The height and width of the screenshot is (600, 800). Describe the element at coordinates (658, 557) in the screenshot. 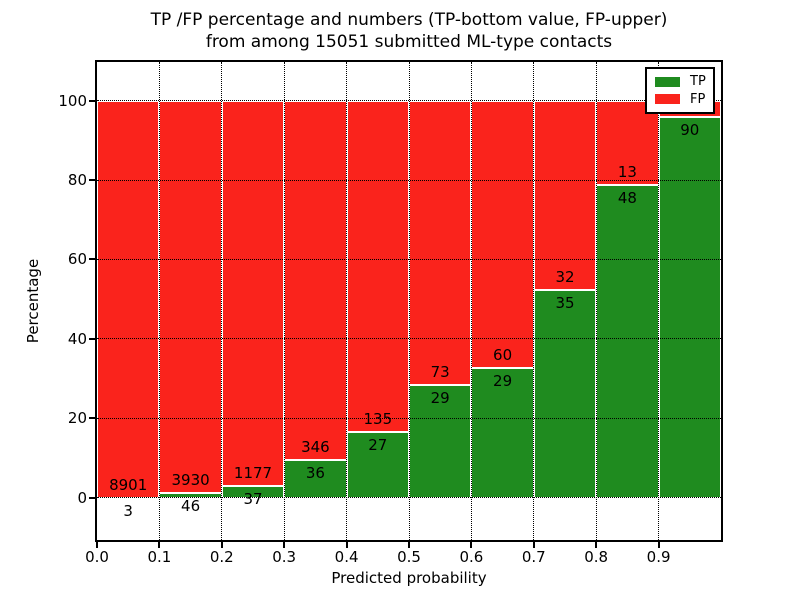

I see `x-tick-label: 0.9` at that location.